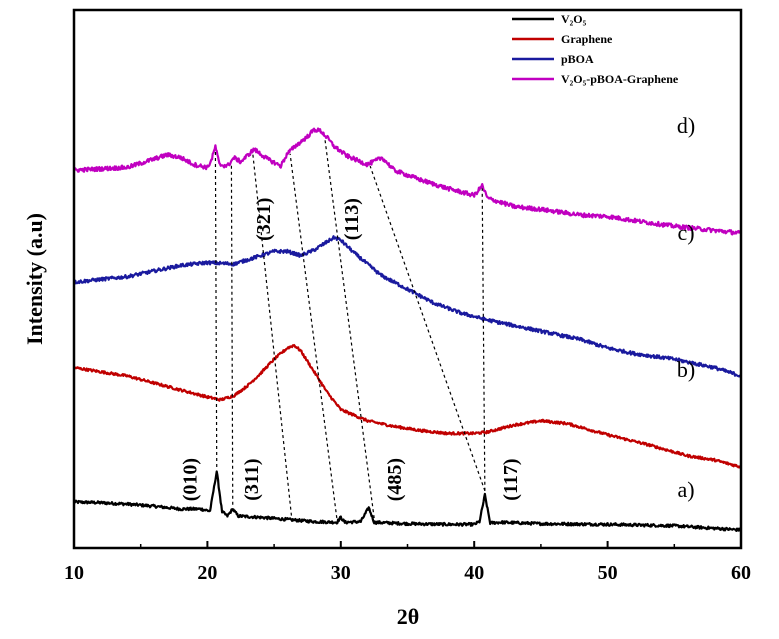 The height and width of the screenshot is (639, 779). I want to click on legend-label-composite: V₂O₅-pBOA-Graphene, so click(620, 79).